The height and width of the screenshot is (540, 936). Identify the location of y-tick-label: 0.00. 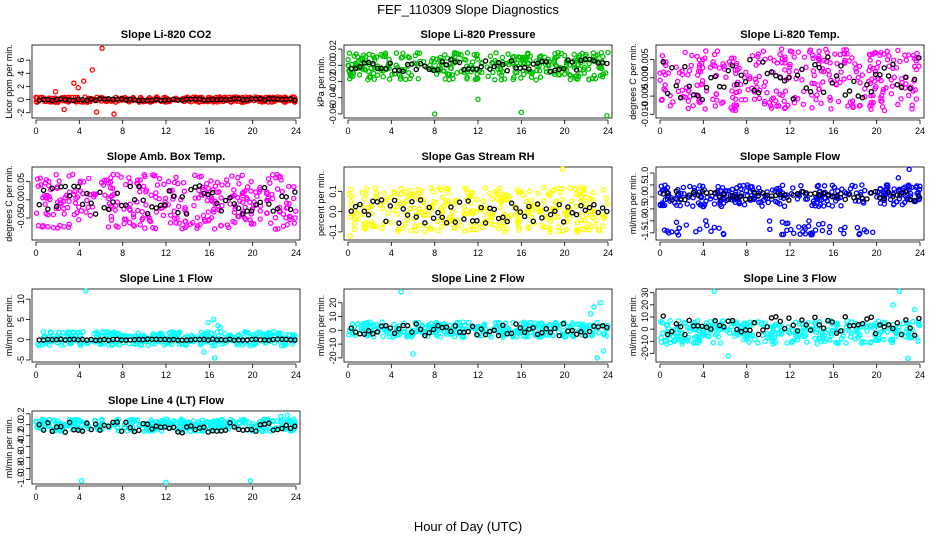
(333, 66).